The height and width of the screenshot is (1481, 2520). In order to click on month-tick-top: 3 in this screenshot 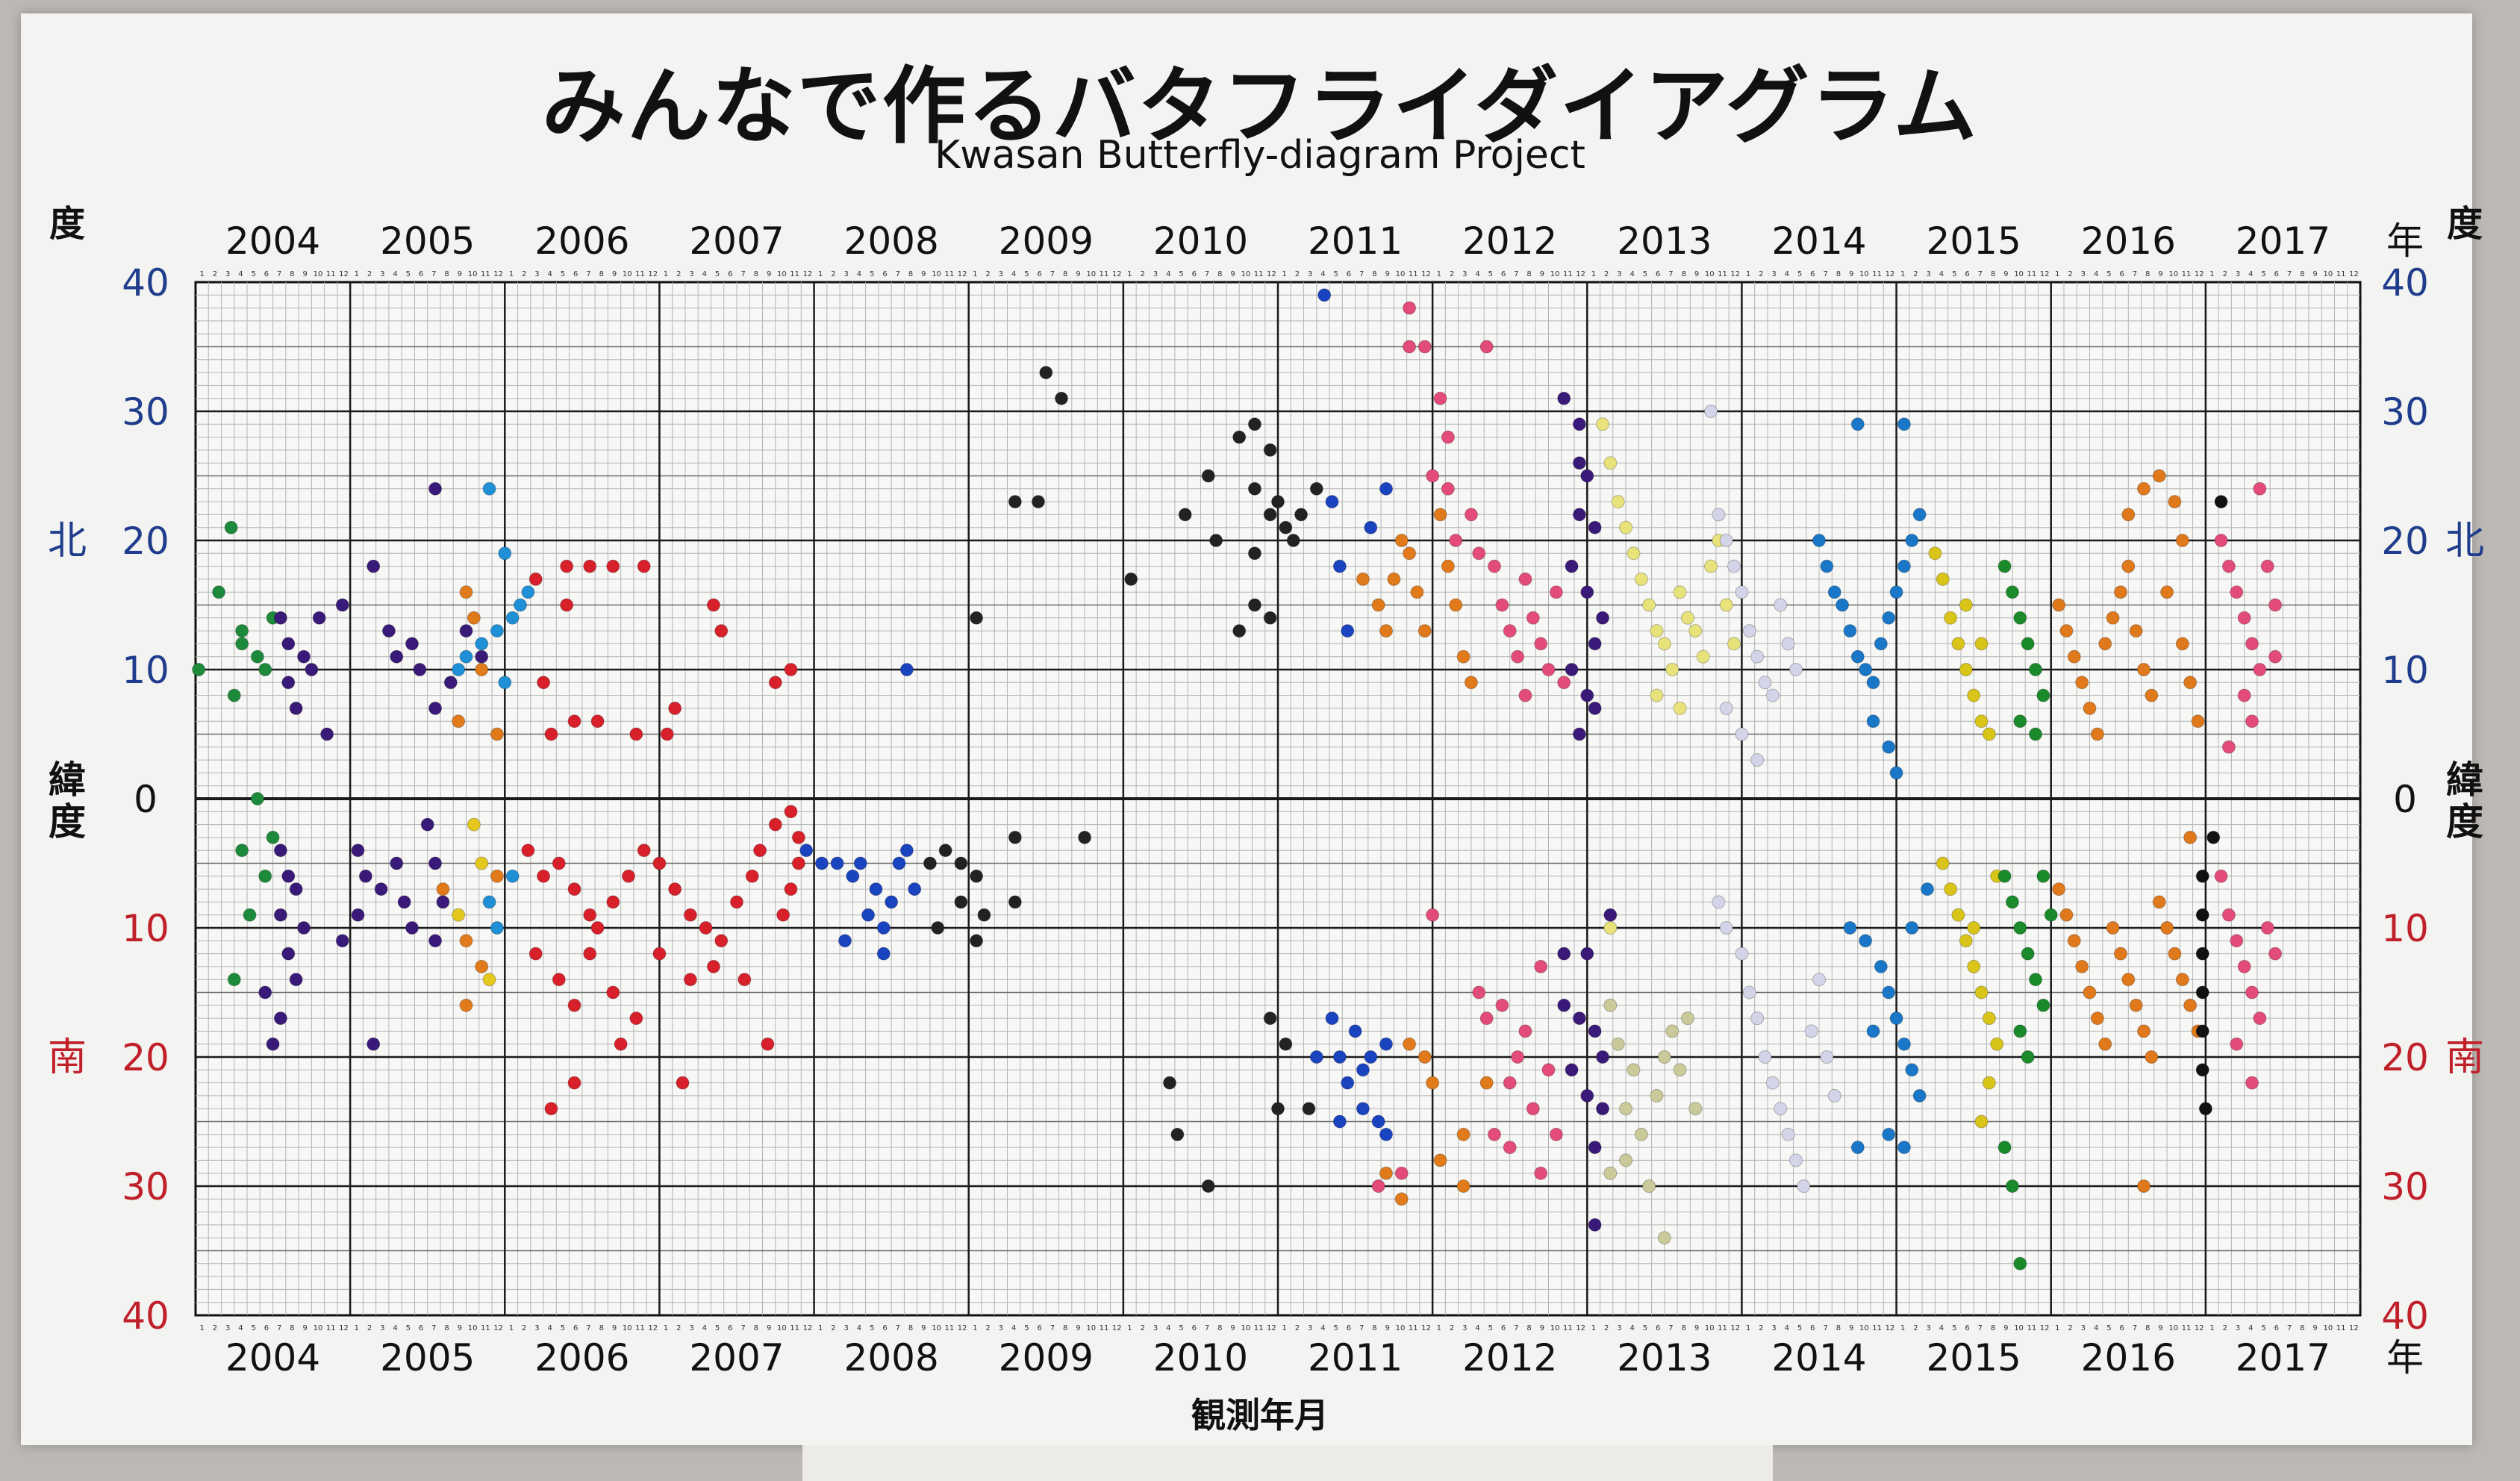, I will do `click(382, 274)`.